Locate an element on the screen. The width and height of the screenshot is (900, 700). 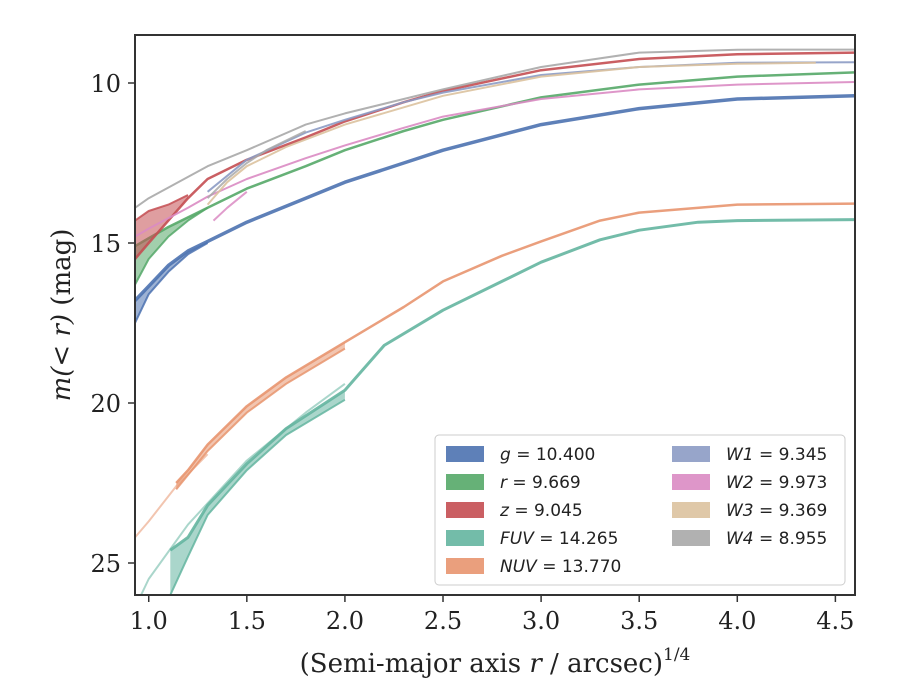
legend-item-g: g = 10.400 is located at coordinates (520, 455).